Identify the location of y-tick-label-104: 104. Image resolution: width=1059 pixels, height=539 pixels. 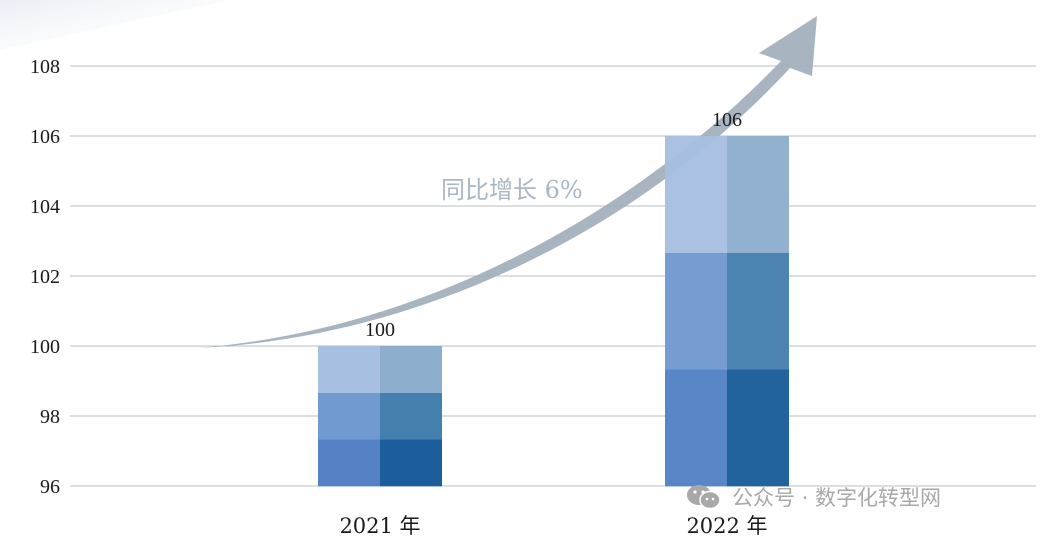
(45, 207).